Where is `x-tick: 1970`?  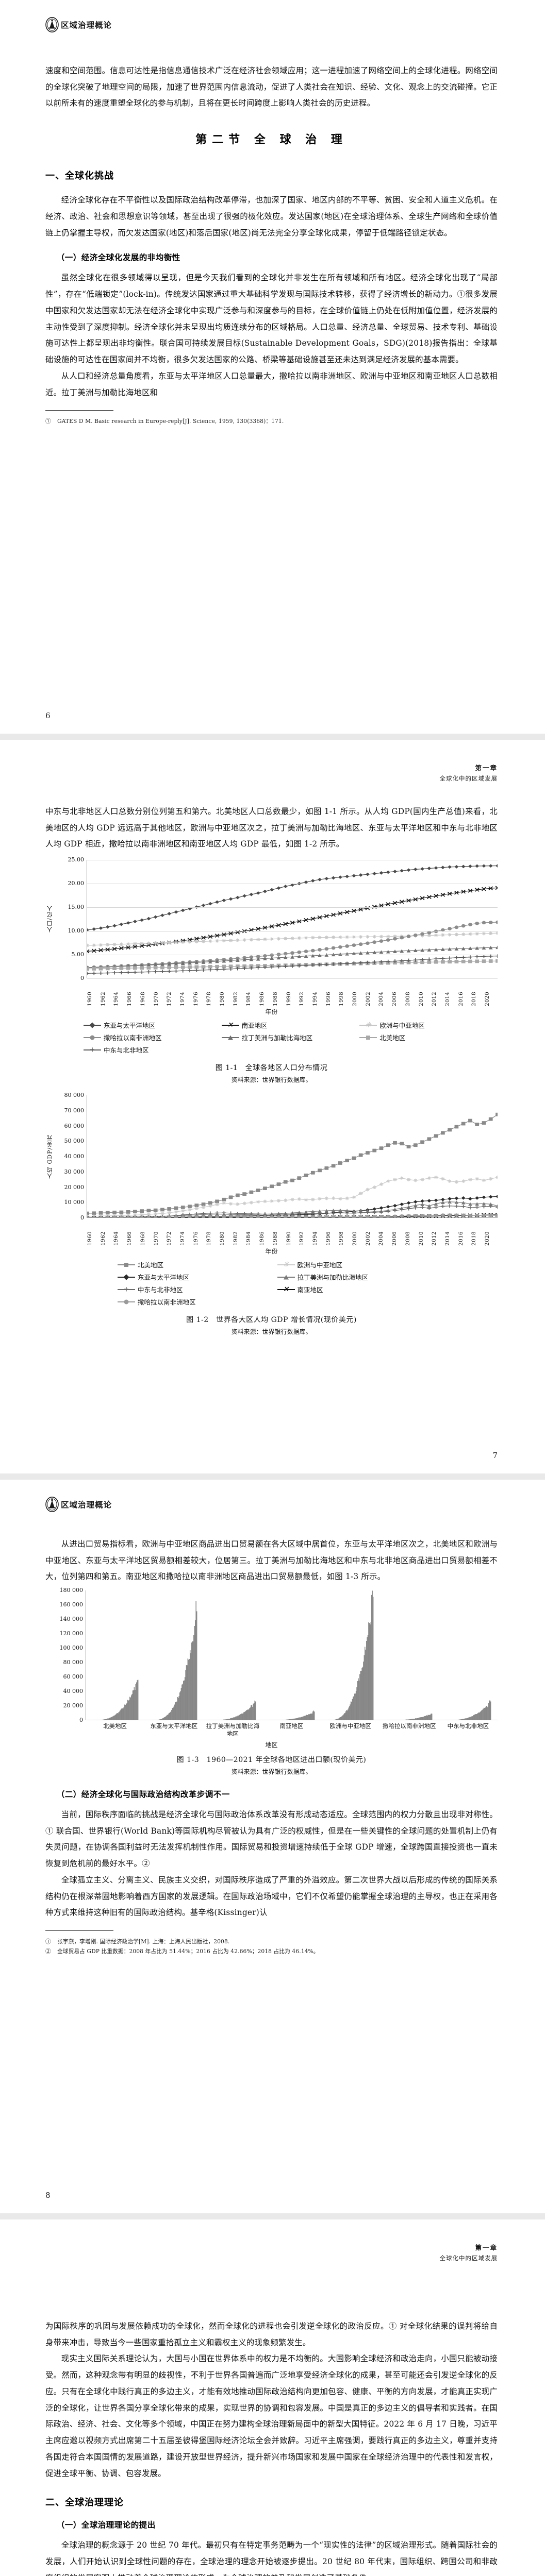 x-tick: 1970 is located at coordinates (156, 999).